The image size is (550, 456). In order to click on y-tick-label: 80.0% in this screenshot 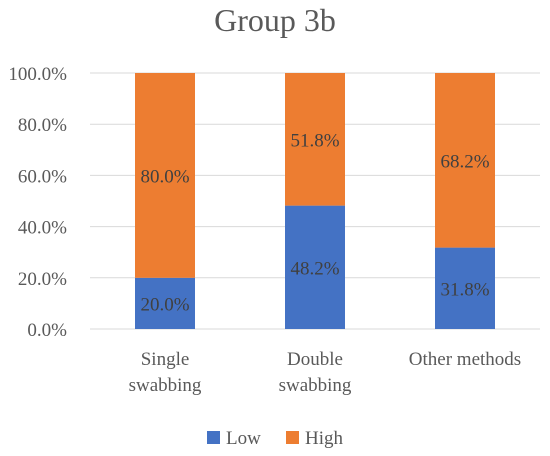, I will do `click(42, 125)`.